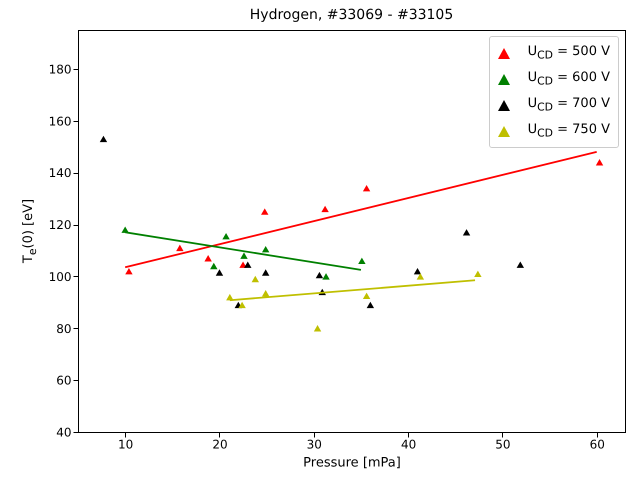 This screenshot has width=627, height=485. Describe the element at coordinates (569, 79) in the screenshot. I see `legend-label: U$_{CD}$ = 600 V` at that location.